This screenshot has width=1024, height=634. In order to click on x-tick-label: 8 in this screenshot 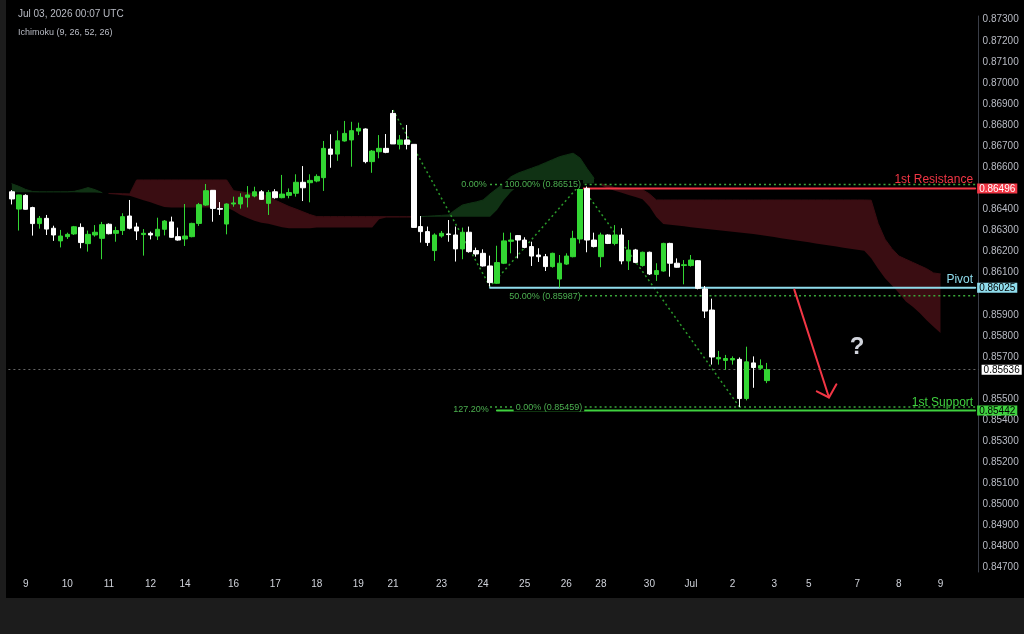, I will do `click(899, 583)`.